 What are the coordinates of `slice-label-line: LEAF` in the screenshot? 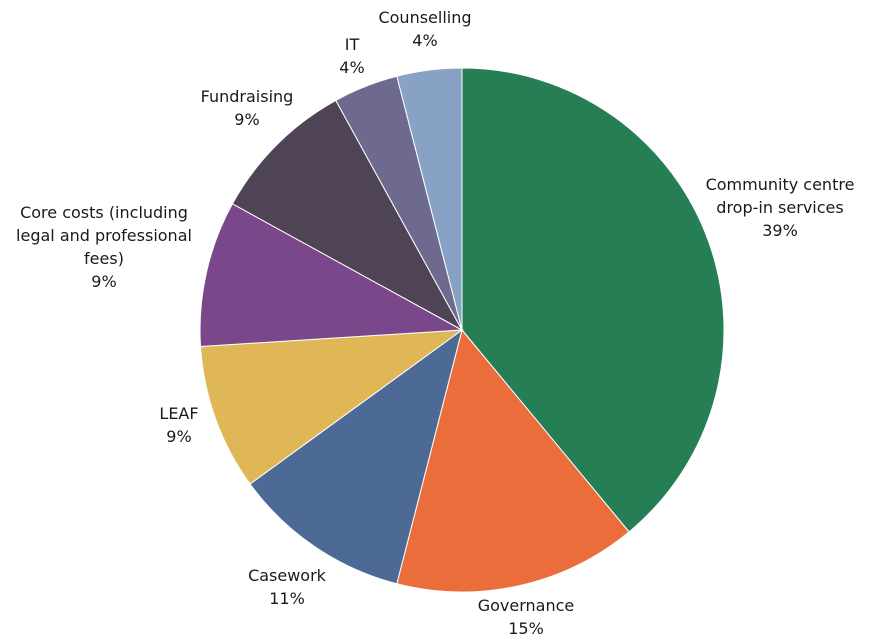 It's located at (178, 413).